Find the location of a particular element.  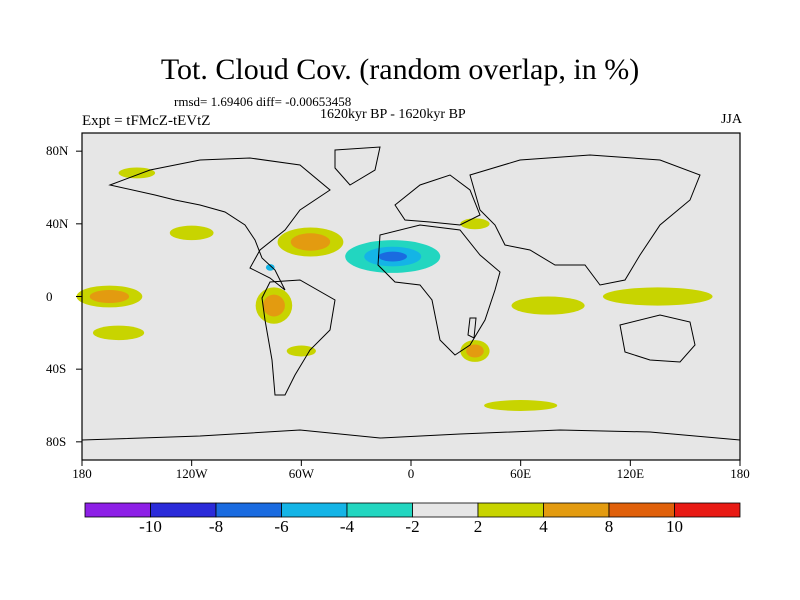

x-tick-label: 120W is located at coordinates (191, 473).